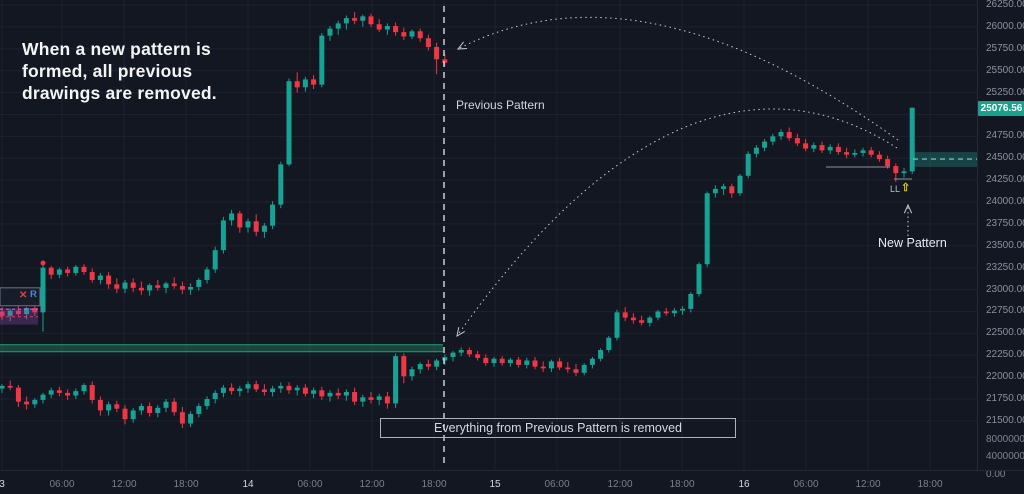 Image resolution: width=1024 pixels, height=494 pixels. I want to click on ll-arrow-icon: ⇧, so click(906, 188).